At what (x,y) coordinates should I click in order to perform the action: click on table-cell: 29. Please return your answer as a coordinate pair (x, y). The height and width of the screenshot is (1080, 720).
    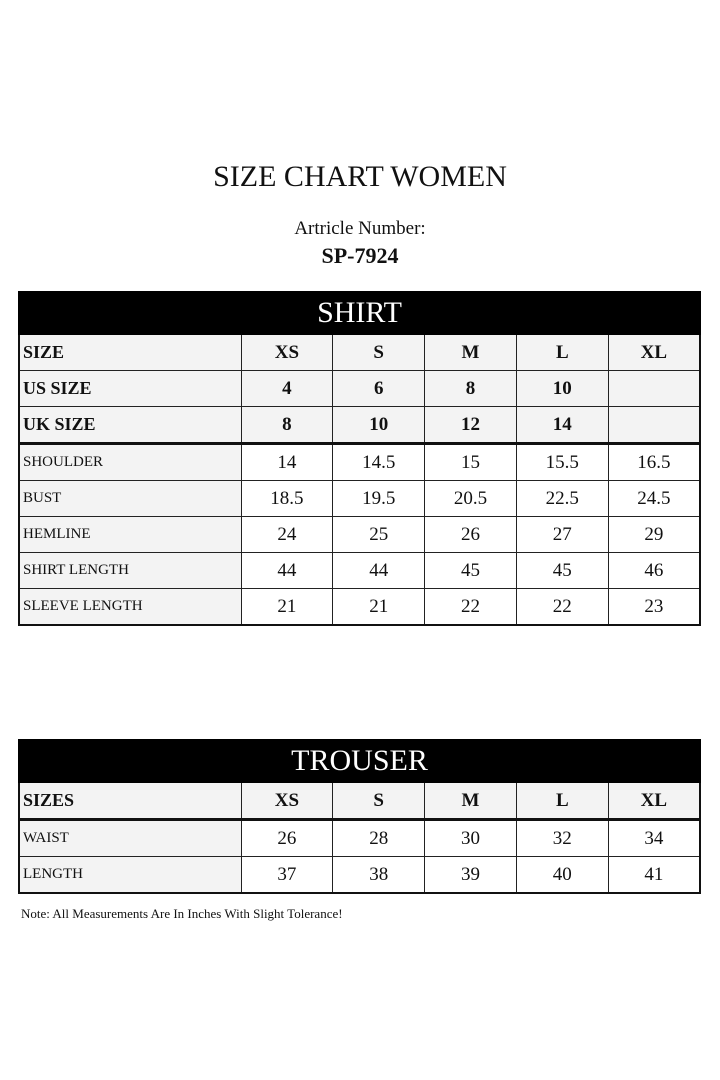
    Looking at the image, I should click on (654, 534).